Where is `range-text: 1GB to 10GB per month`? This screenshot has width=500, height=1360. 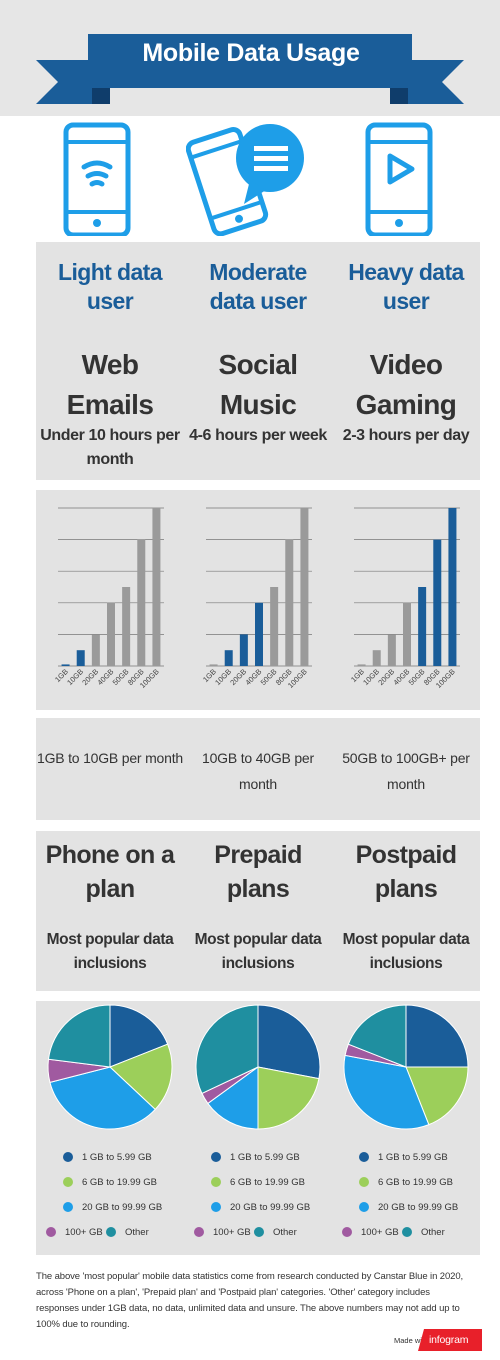
range-text: 1GB to 10GB per month is located at coordinates (110, 758).